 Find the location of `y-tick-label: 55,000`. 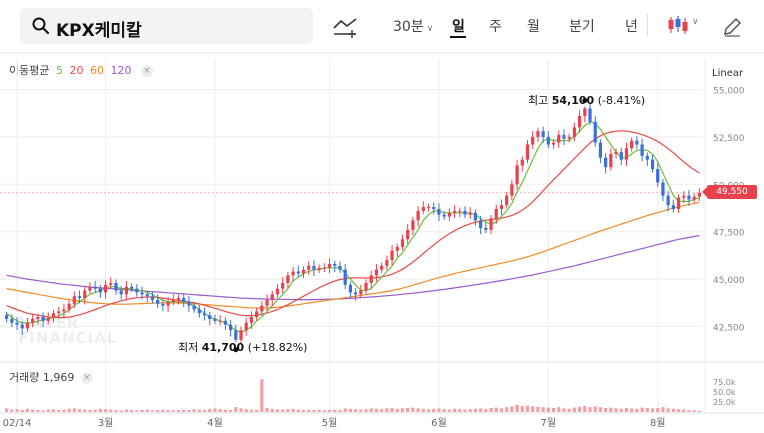

y-tick-label: 55,000 is located at coordinates (729, 91).